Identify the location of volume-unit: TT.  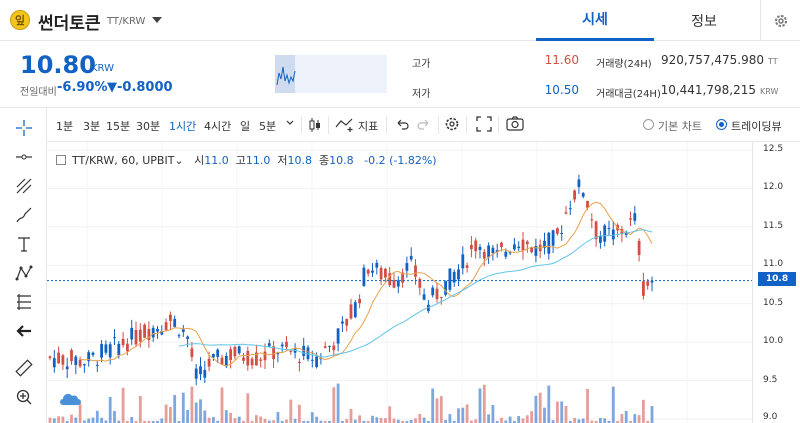
(773, 61).